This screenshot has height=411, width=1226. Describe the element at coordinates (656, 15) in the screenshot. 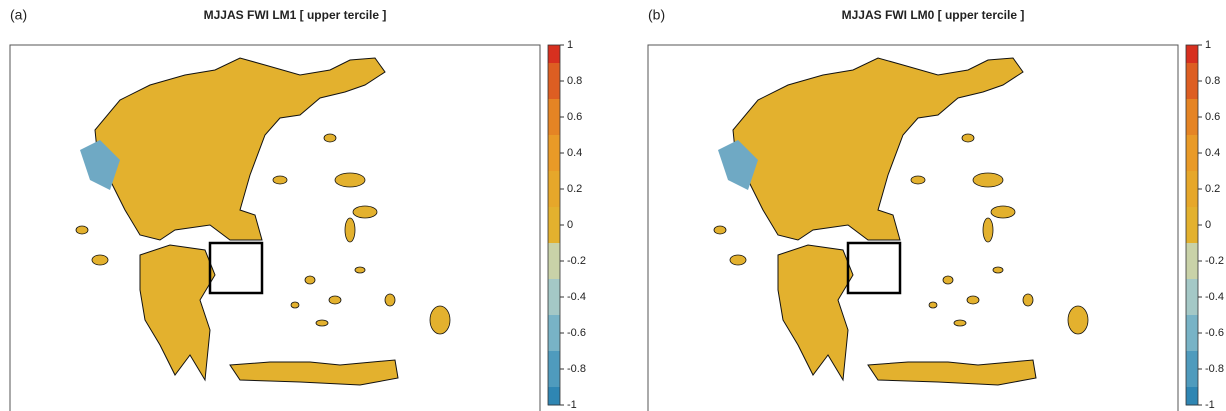

I see `panel-label: (b)` at that location.